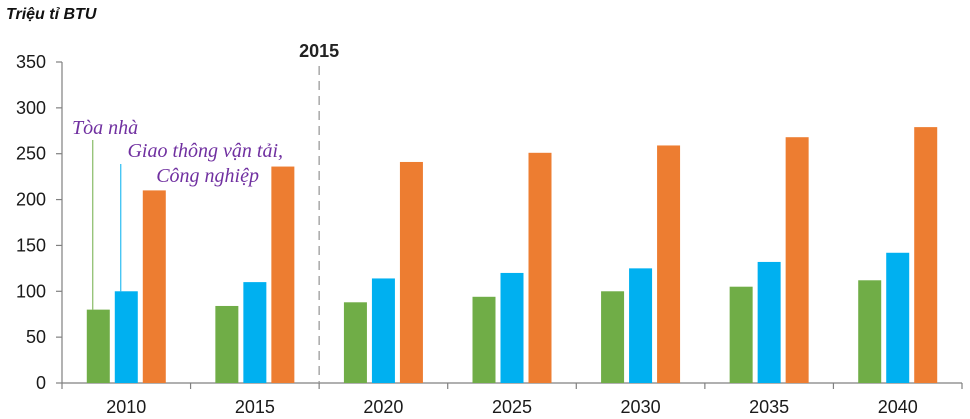 This screenshot has height=419, width=970. Describe the element at coordinates (126, 407) in the screenshot. I see `x-tick-label: 2010` at that location.